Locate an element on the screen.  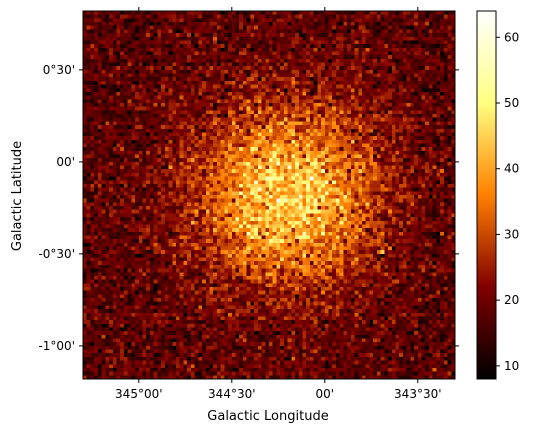
y-axis-label: Galactic Latitude is located at coordinates (17, 196).